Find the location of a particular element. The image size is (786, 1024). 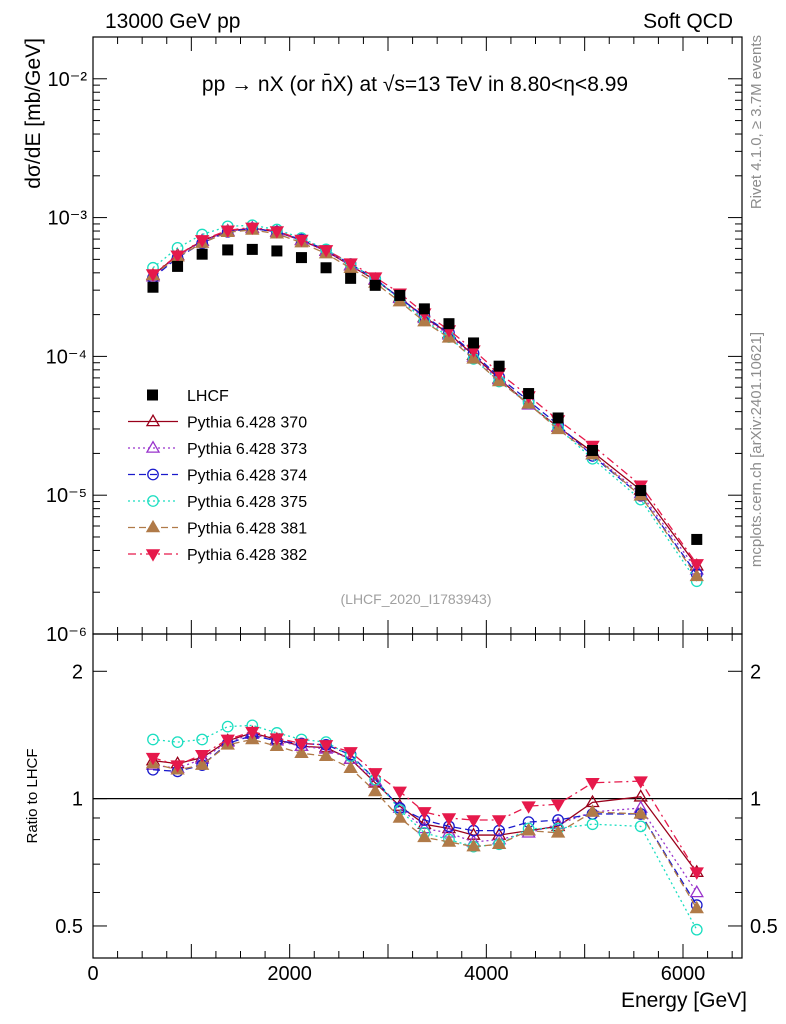

legend-label-pythia-6-428-375: Pythia 6.428 375 is located at coordinates (247, 502).